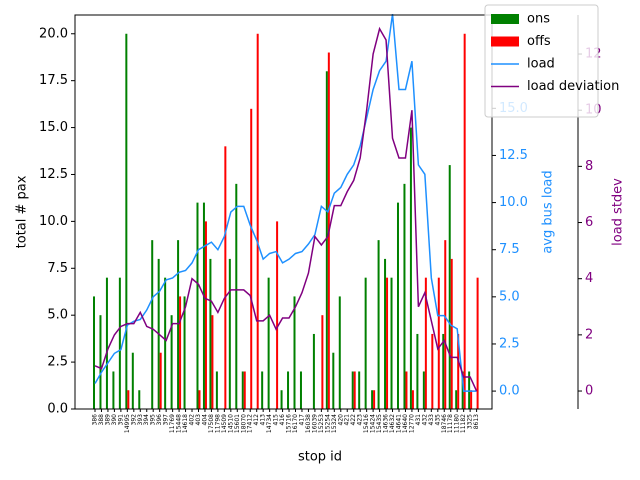 This screenshot has width=640, height=480. I want to click on x-tick-label: 8613, so click(476, 421).